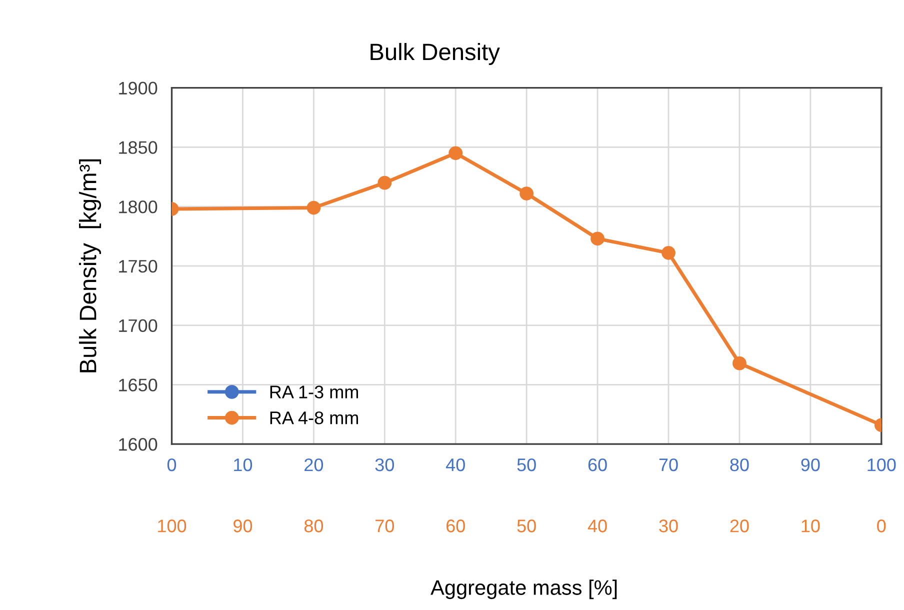 The width and height of the screenshot is (904, 610). Describe the element at coordinates (523, 590) in the screenshot. I see `x-axis-title: Aggregate mass [%]` at that location.